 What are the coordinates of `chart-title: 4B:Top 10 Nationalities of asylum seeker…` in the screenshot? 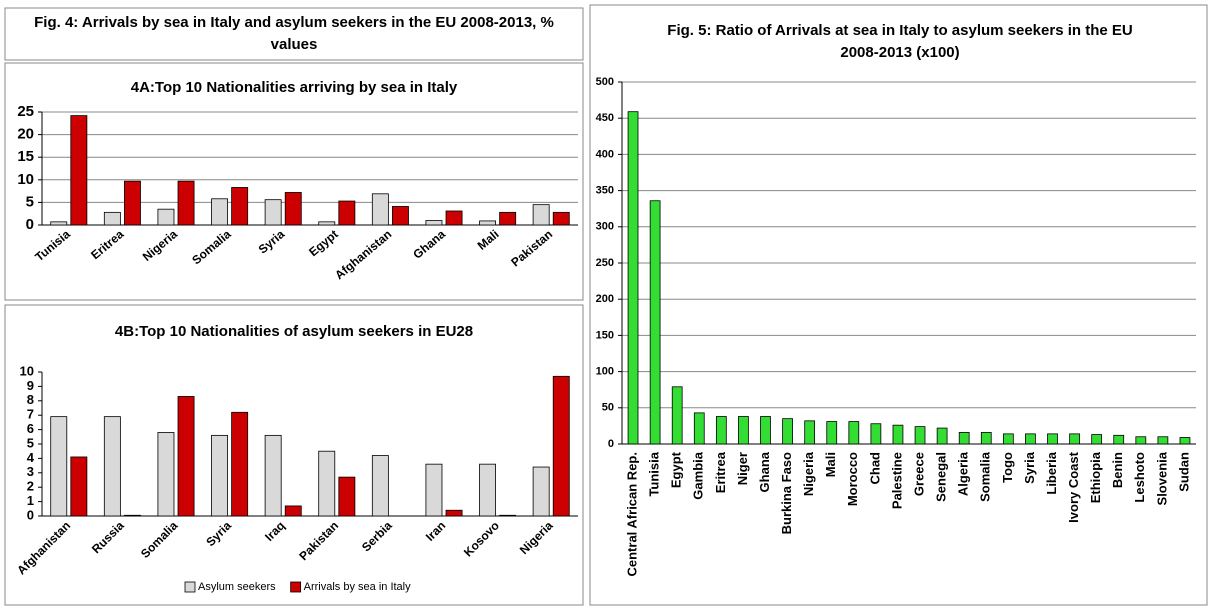 It's located at (294, 331).